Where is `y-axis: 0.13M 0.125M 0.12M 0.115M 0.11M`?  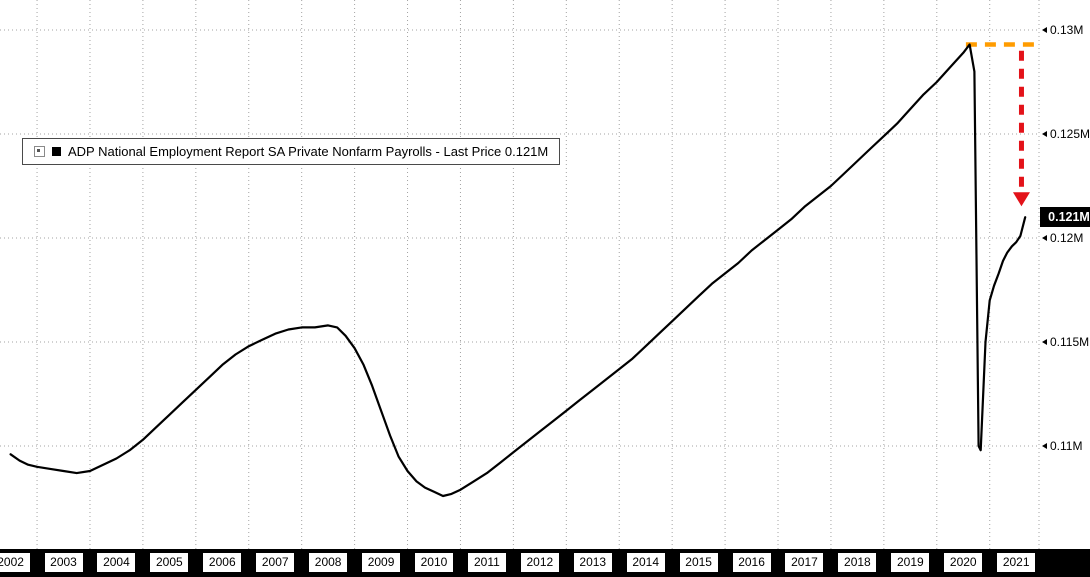
y-axis: 0.13M 0.125M 0.12M 0.115M 0.11M is located at coordinates (1065, 274).